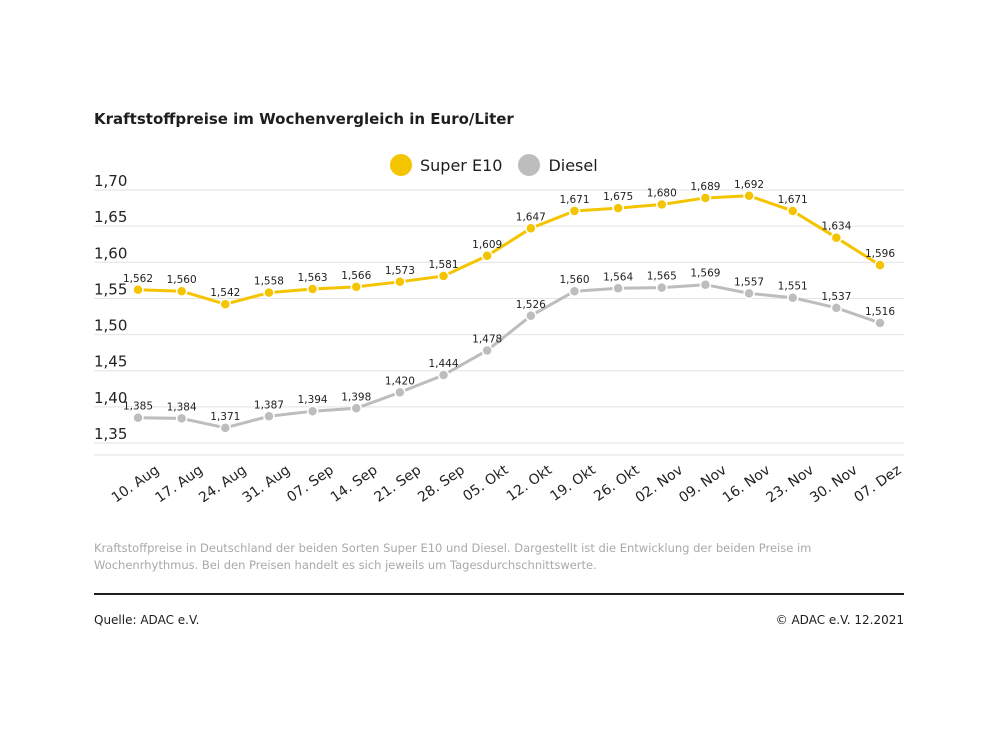  I want to click on data-label-super-e10: 1,560, so click(182, 280).